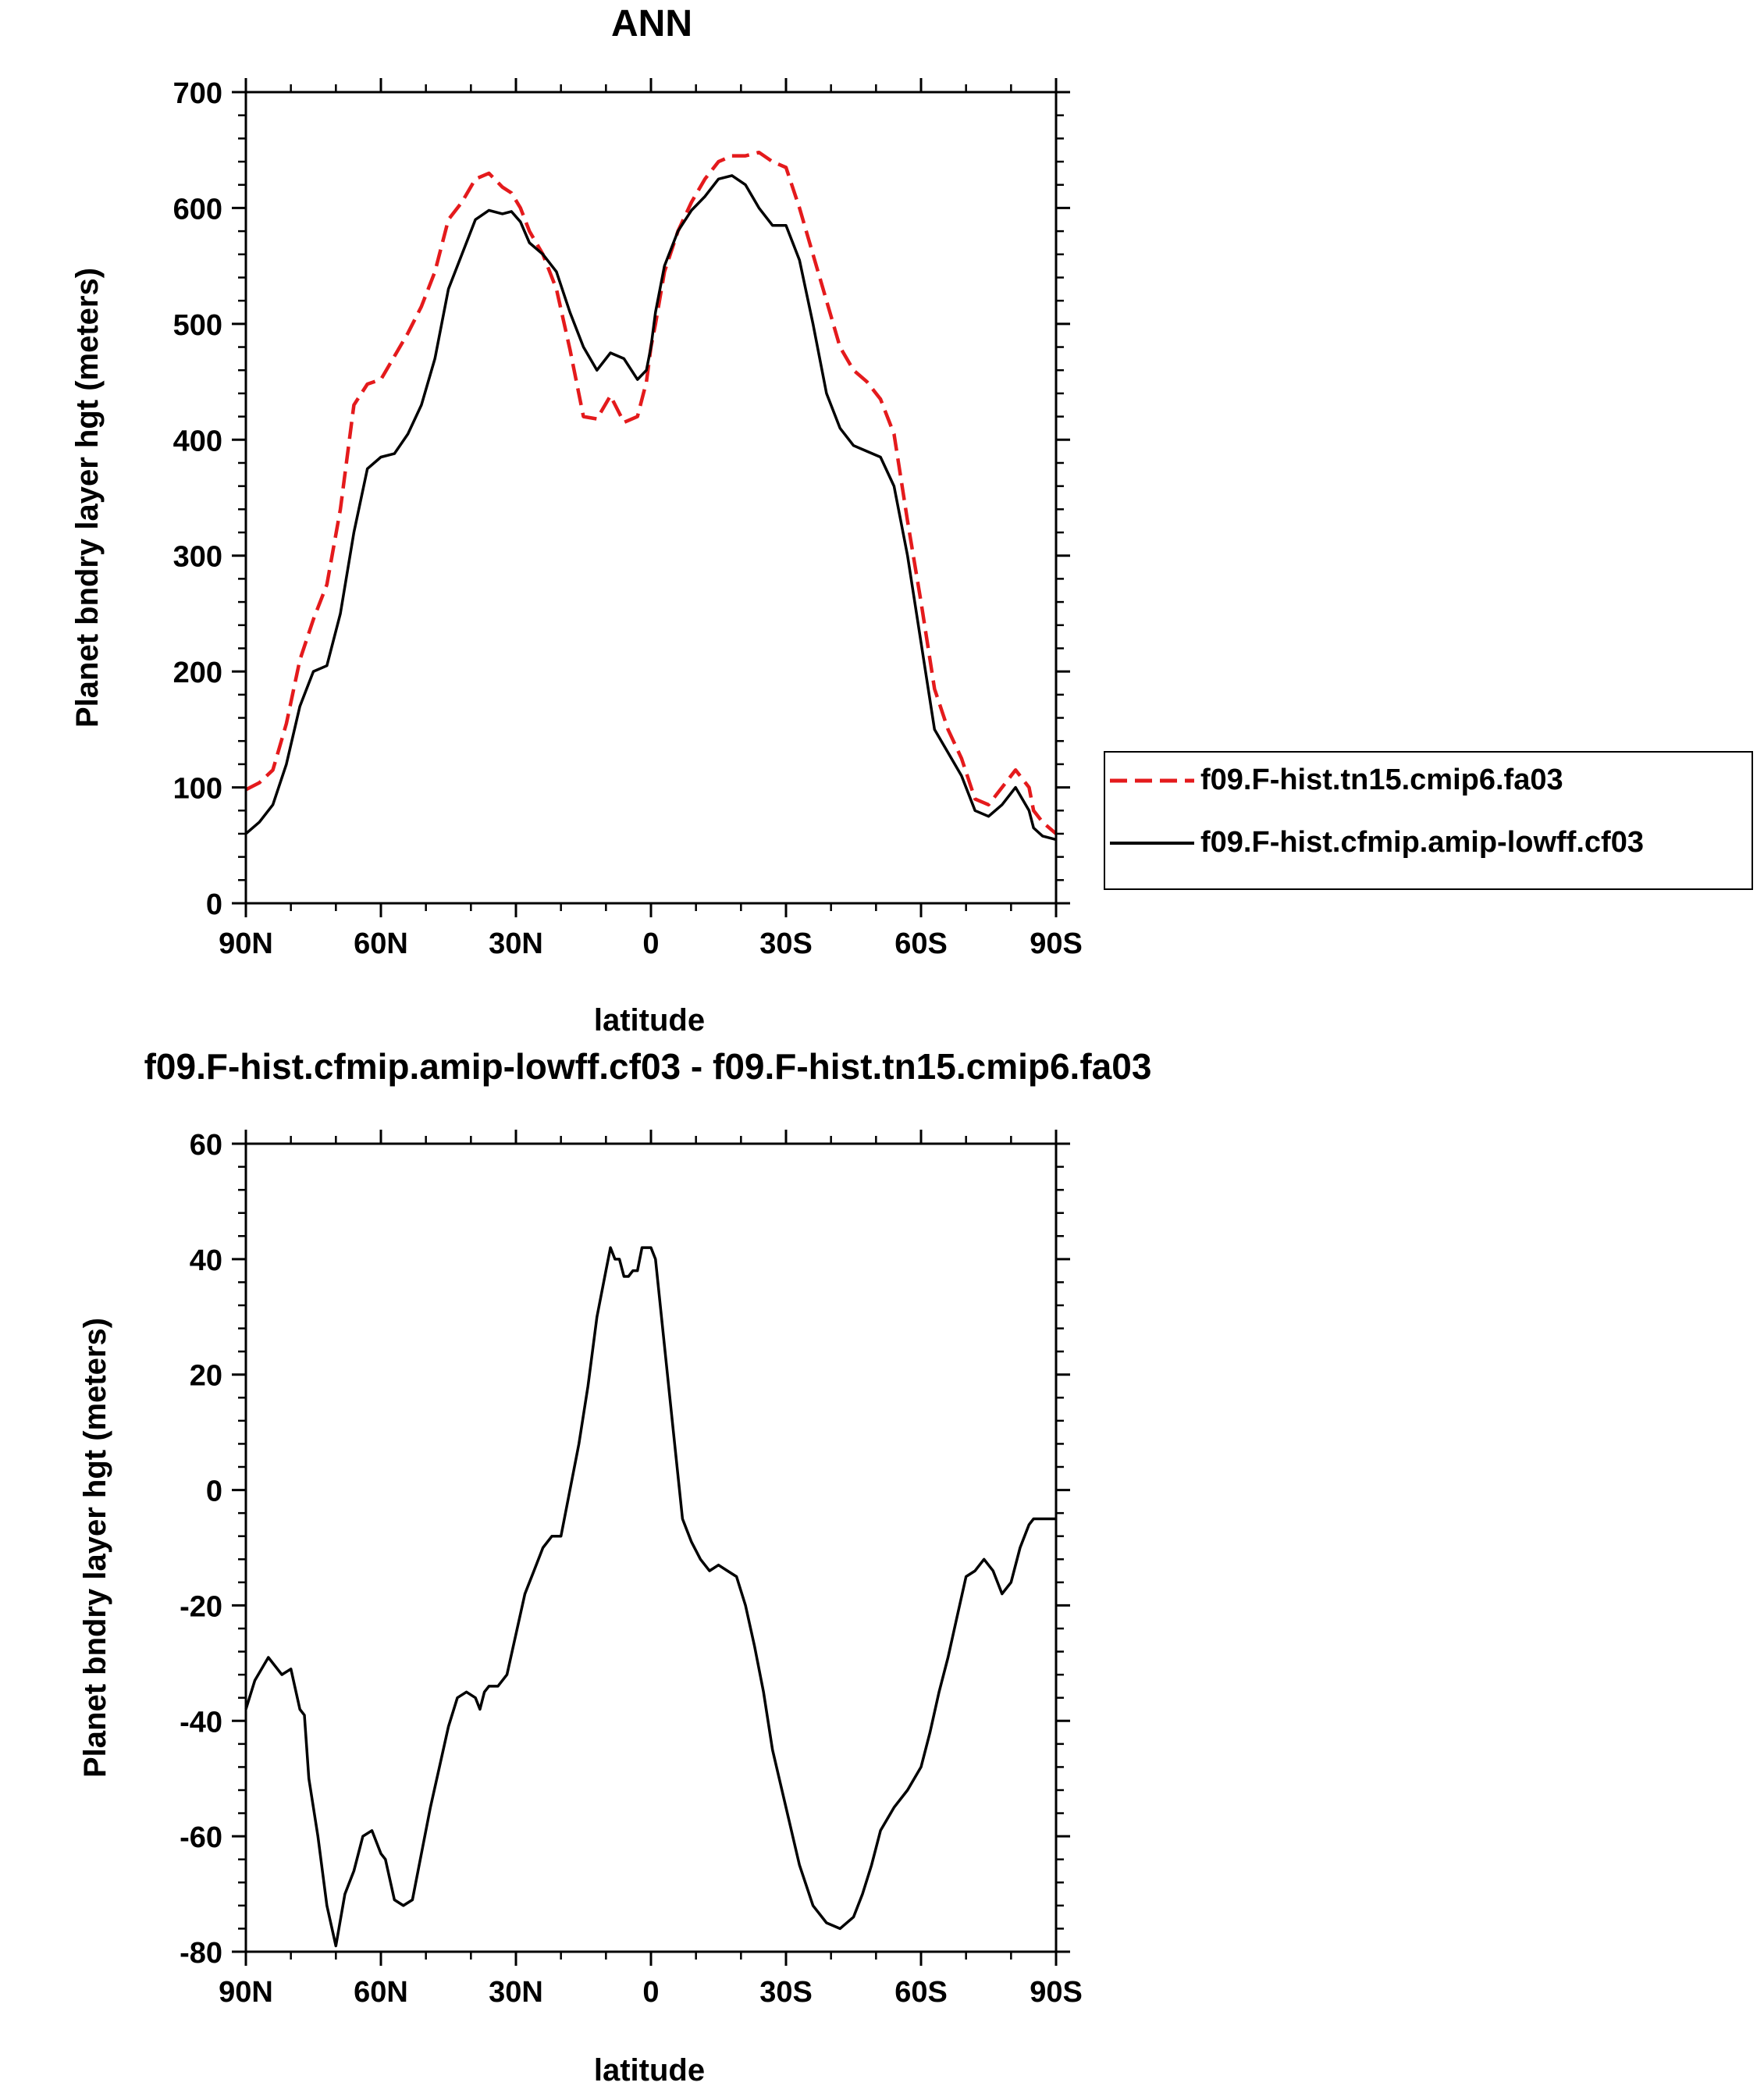 The image size is (1764, 2086). Describe the element at coordinates (206, 1260) in the screenshot. I see `y-tick-label: 40` at that location.